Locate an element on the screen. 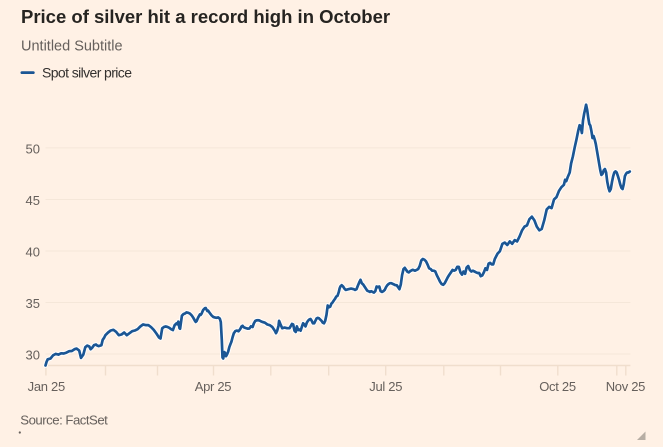 The height and width of the screenshot is (447, 663). svg-text: Jan 25 is located at coordinates (46, 386).